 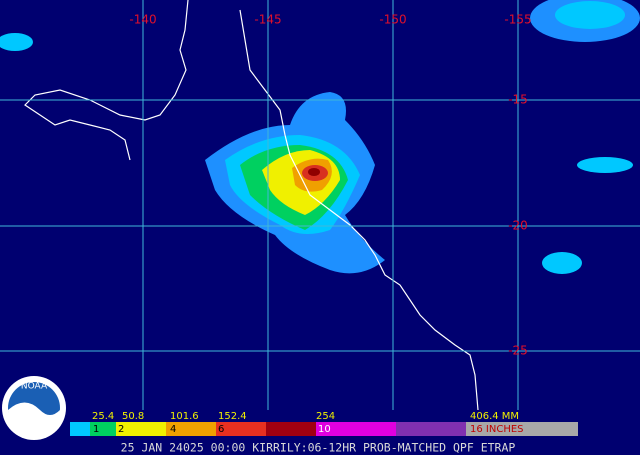 What do you see at coordinates (267, 20) in the screenshot?
I see `lon-label: -145` at bounding box center [267, 20].